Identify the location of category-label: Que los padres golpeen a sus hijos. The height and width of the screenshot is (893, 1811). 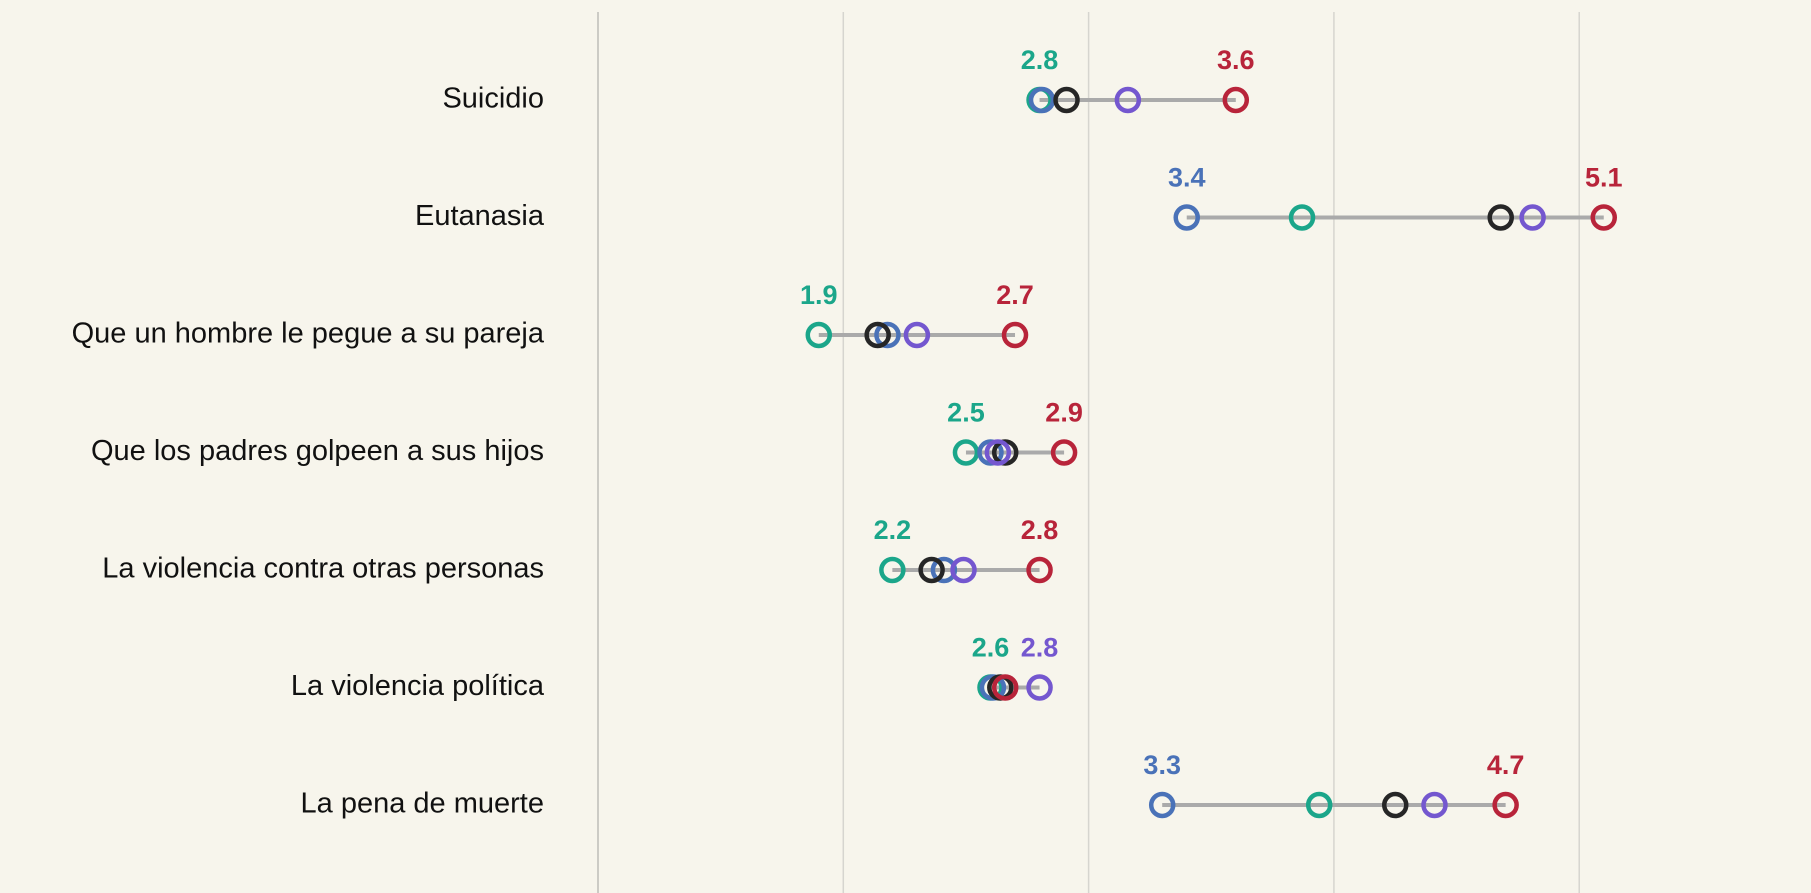
(317, 451).